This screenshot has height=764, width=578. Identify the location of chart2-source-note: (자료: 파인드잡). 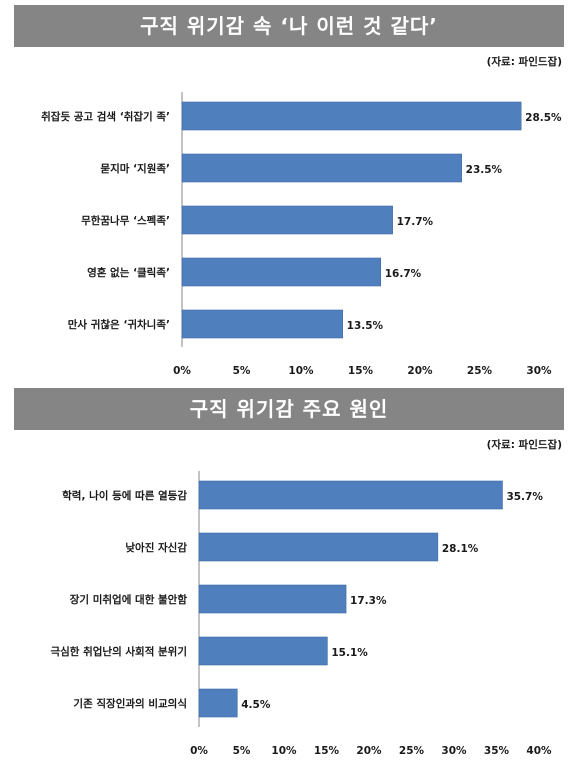
(524, 445).